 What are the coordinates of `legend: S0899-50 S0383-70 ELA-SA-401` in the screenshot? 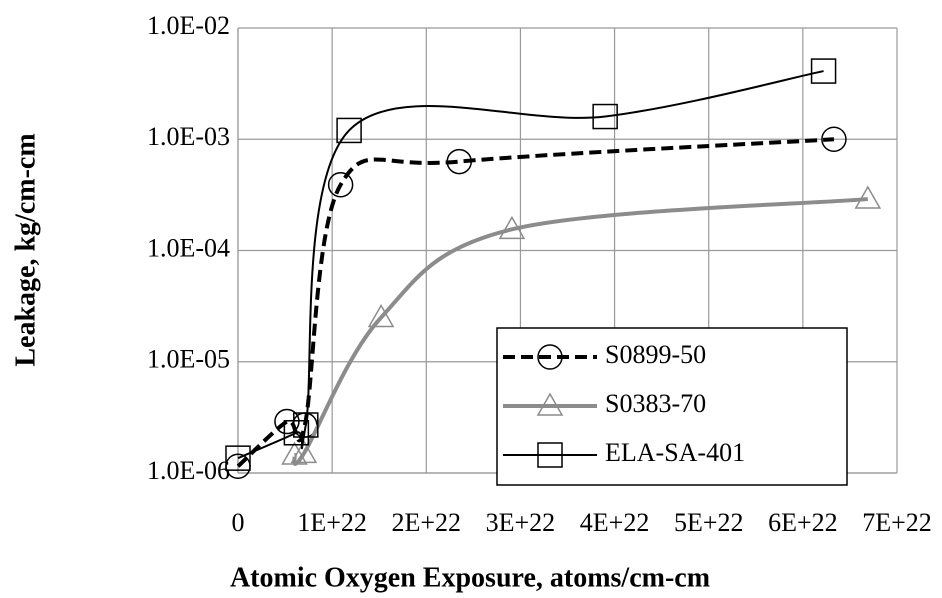 It's located at (672, 406).